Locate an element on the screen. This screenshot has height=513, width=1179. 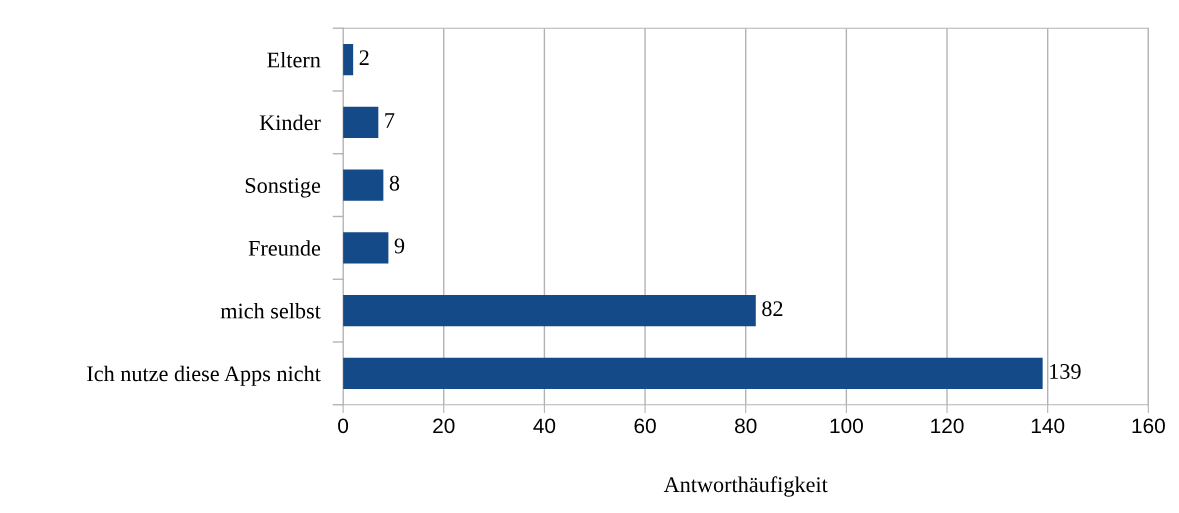
x-tick-label: 60 is located at coordinates (645, 426).